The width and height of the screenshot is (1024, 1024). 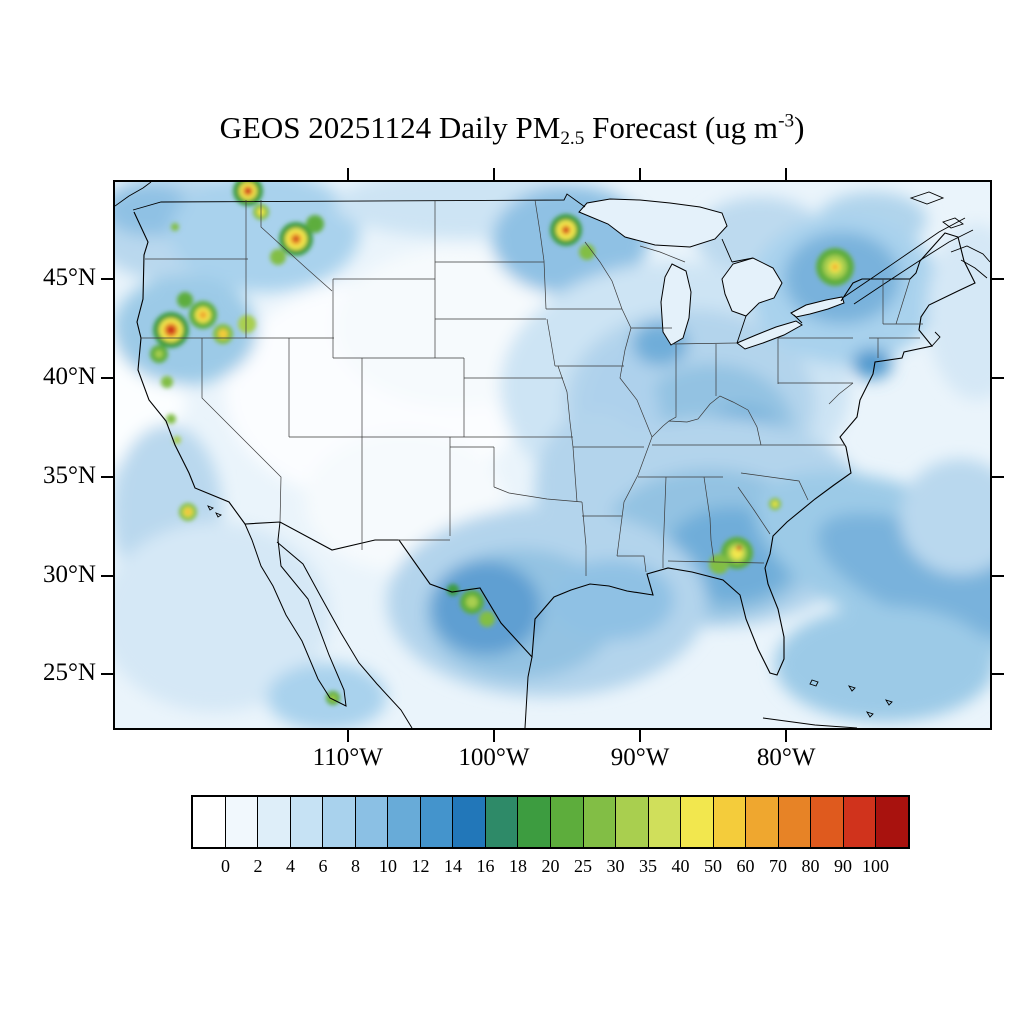 I want to click on lon-tick-label: 90°W, so click(x=640, y=757).